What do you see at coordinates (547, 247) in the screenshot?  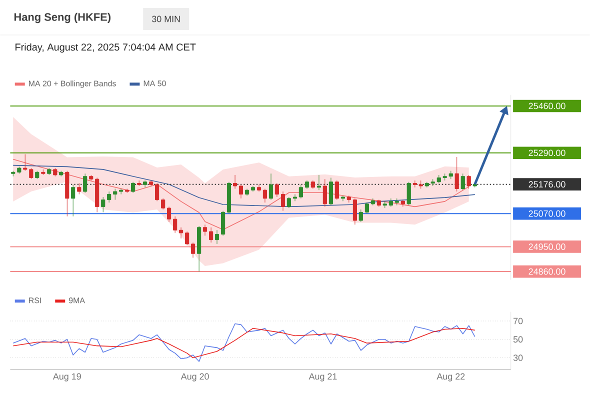 I see `y-tick-label: 24950.00` at bounding box center [547, 247].